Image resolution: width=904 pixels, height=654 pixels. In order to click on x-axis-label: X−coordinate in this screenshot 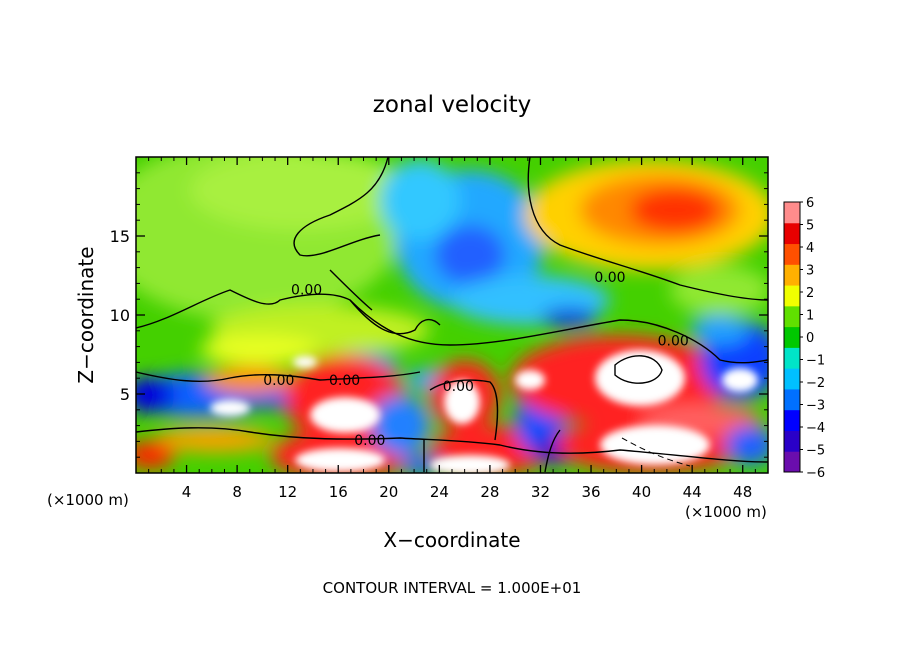, I will do `click(451, 540)`.